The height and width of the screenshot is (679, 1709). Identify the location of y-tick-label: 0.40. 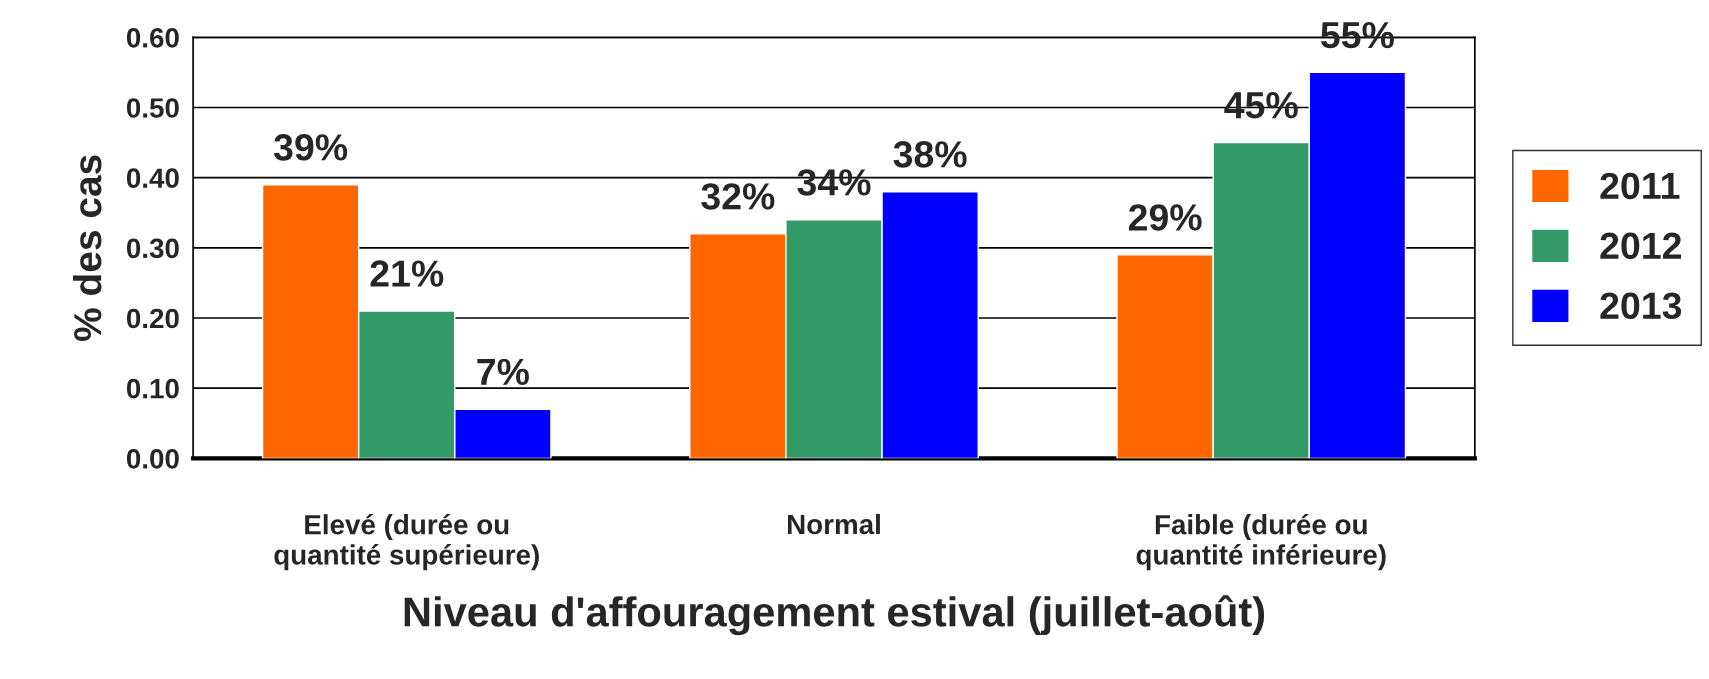
(152, 178).